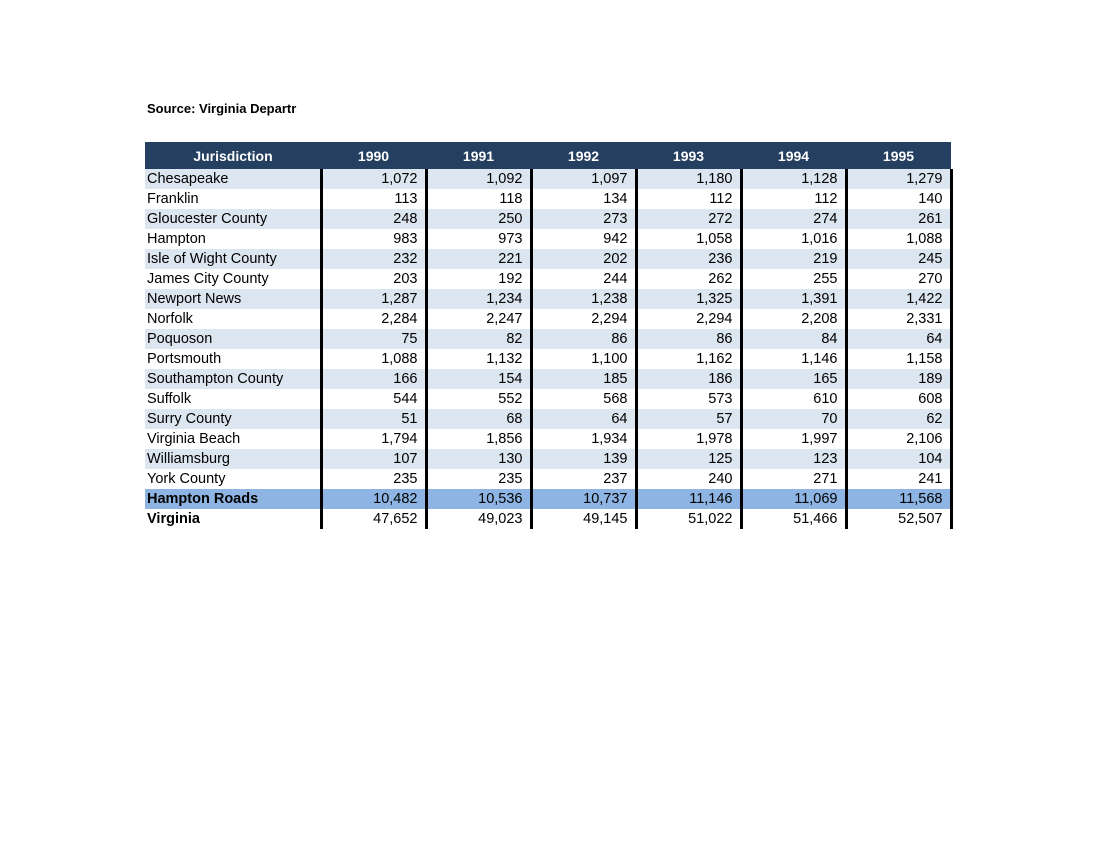  I want to click on year-value-cell: 1,794, so click(372, 439).